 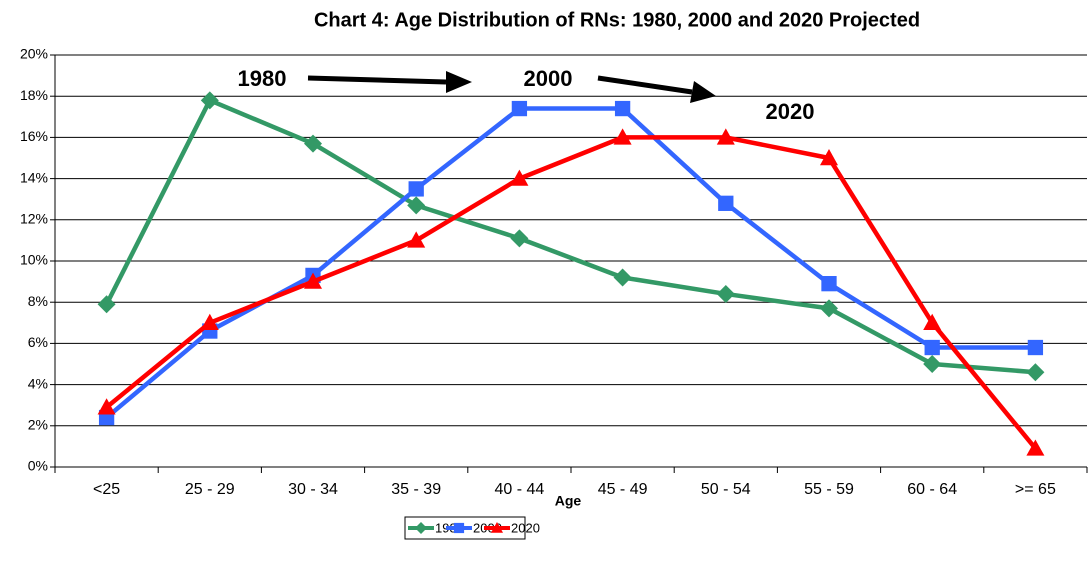 I want to click on x-tick-label: 40 - 44, so click(x=519, y=489).